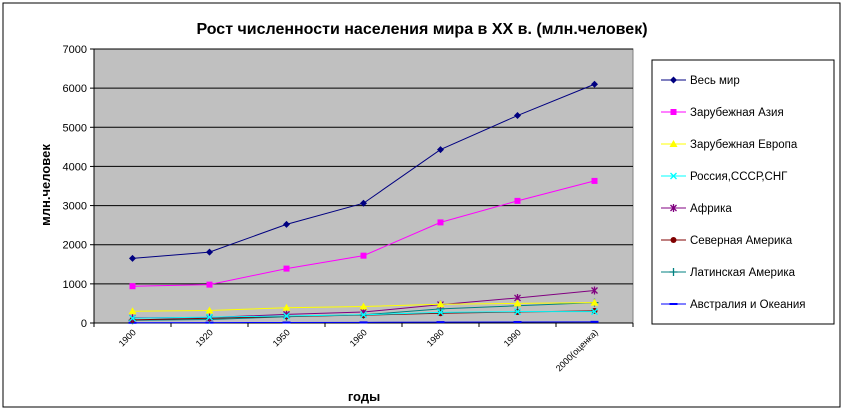 This screenshot has height=417, width=844. What do you see at coordinates (75, 128) in the screenshot?
I see `y-tick-label: 5000` at bounding box center [75, 128].